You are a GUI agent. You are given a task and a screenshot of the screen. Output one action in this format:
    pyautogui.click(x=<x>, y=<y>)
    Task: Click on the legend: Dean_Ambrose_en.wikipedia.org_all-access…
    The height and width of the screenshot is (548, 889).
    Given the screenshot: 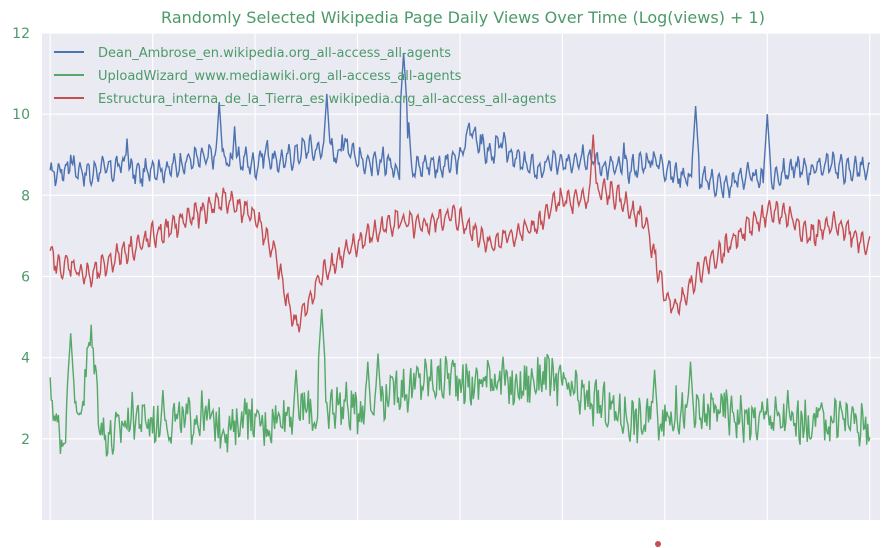 What is the action you would take?
    pyautogui.click(x=305, y=76)
    